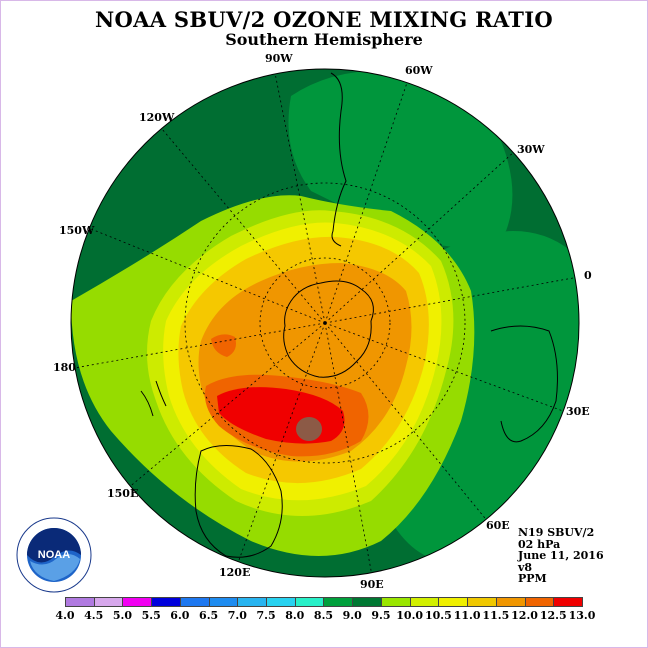  Describe the element at coordinates (65, 615) in the screenshot. I see `colorbar-tick-label: 4.0` at that location.